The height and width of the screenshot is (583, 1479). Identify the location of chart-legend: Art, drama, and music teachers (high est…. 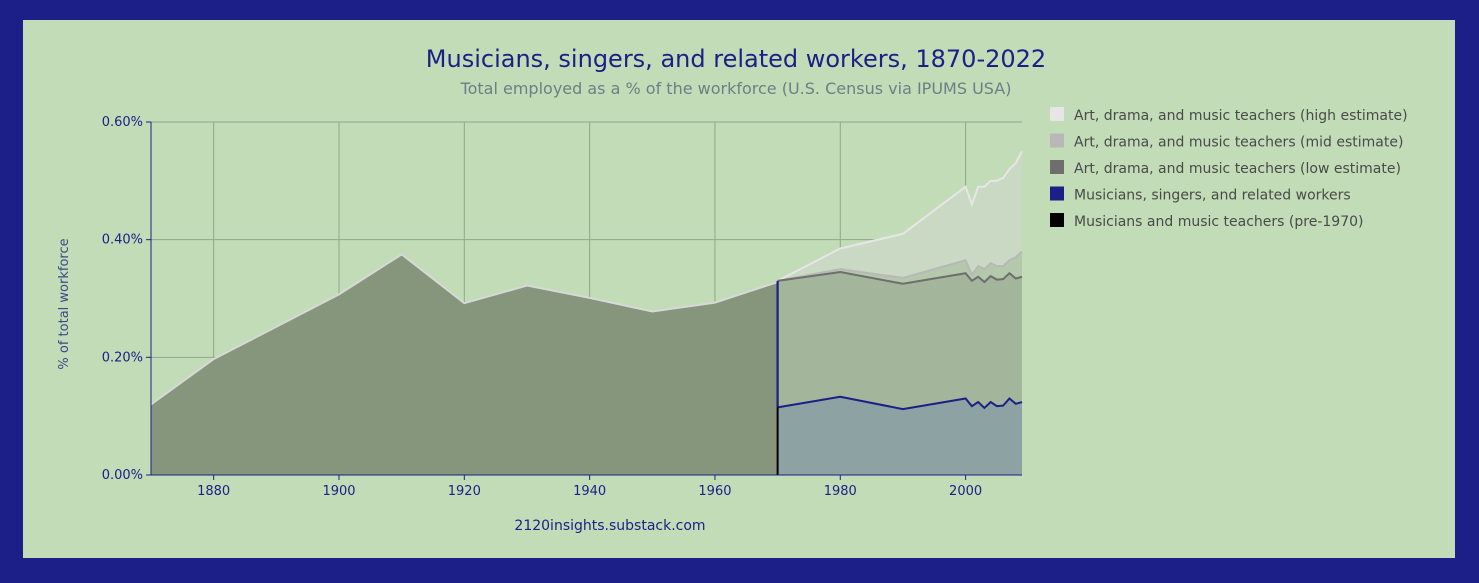
(1229, 168).